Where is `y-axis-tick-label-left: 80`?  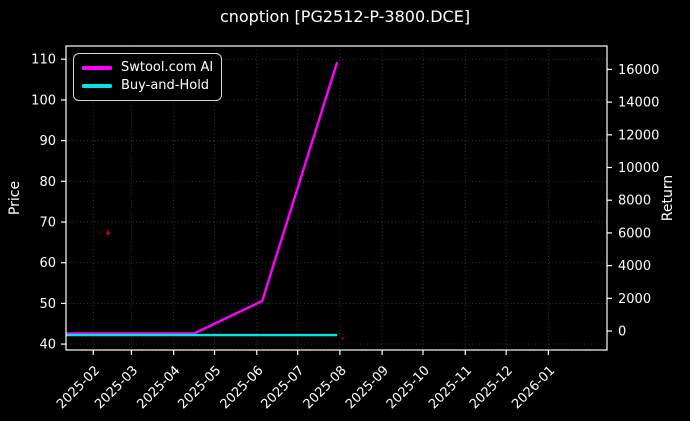 y-axis-tick-label-left: 80 is located at coordinates (47, 182).